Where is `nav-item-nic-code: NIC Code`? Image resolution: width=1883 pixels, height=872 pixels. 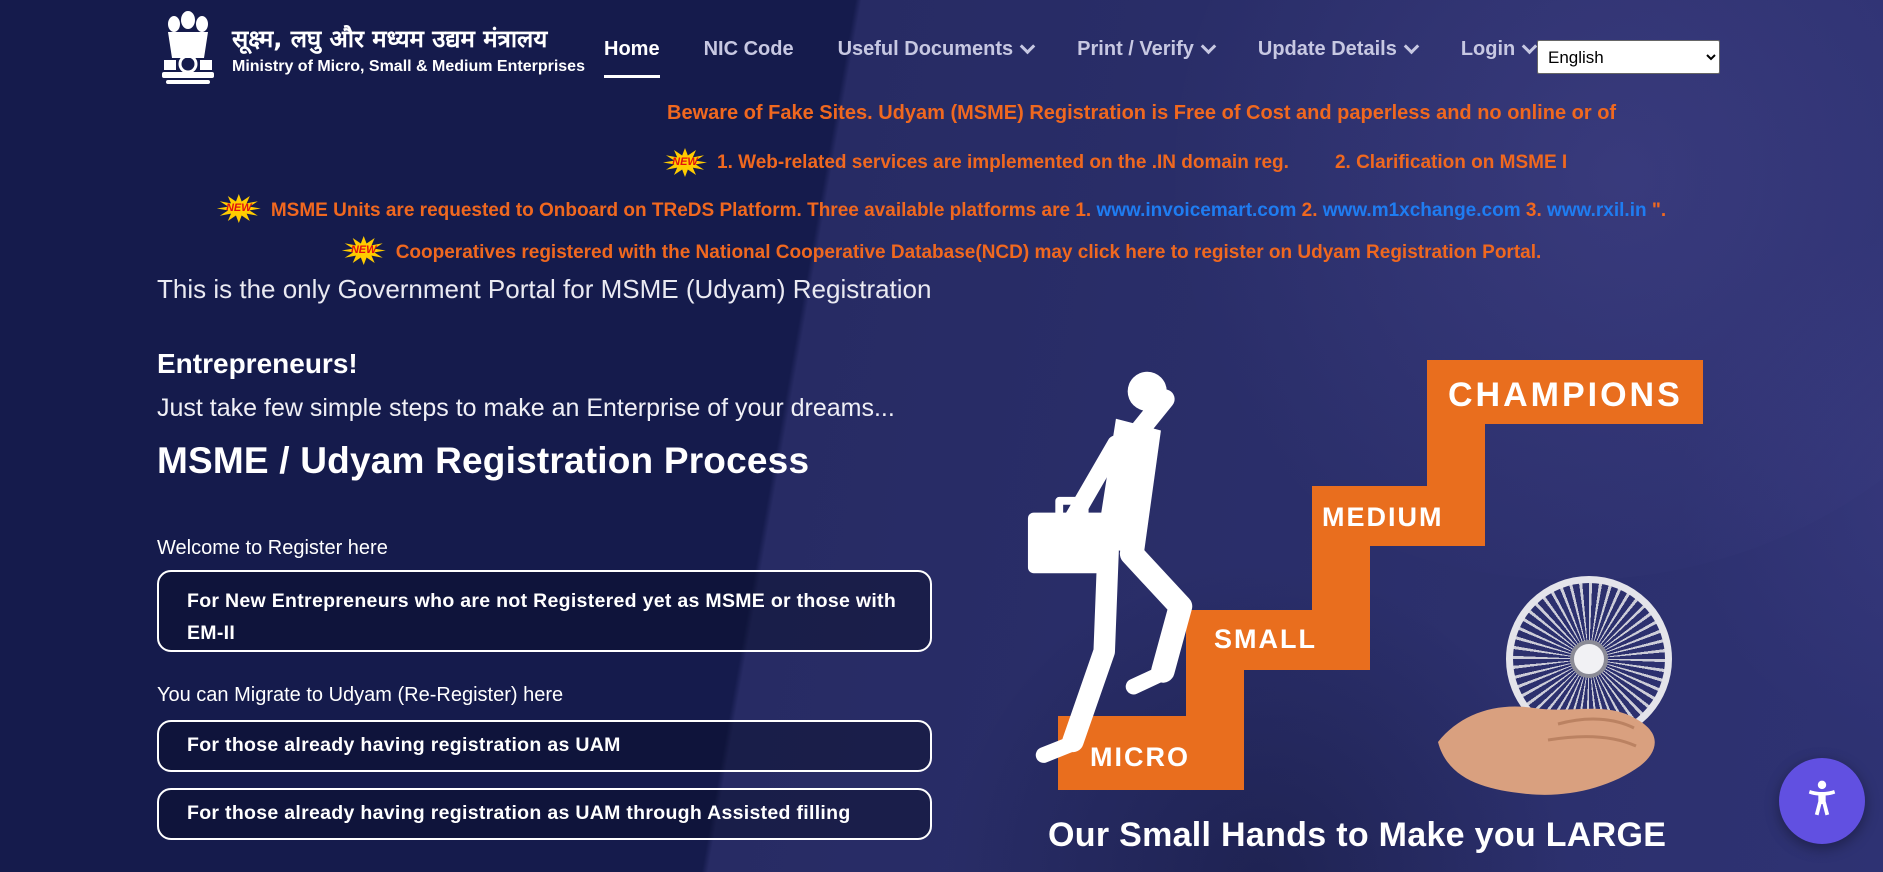
nav-item-nic-code: NIC Code is located at coordinates (749, 56).